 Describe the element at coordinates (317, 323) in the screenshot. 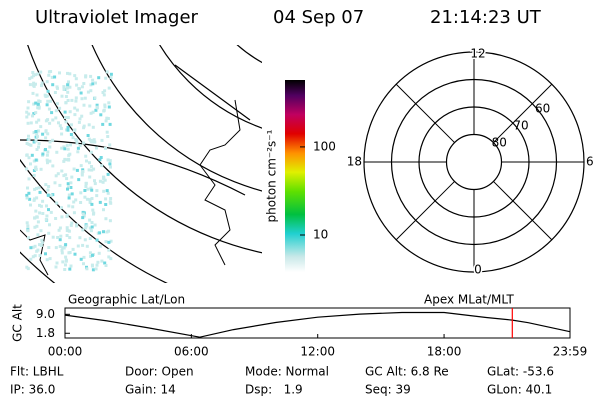

I see `altitude-frame` at that location.